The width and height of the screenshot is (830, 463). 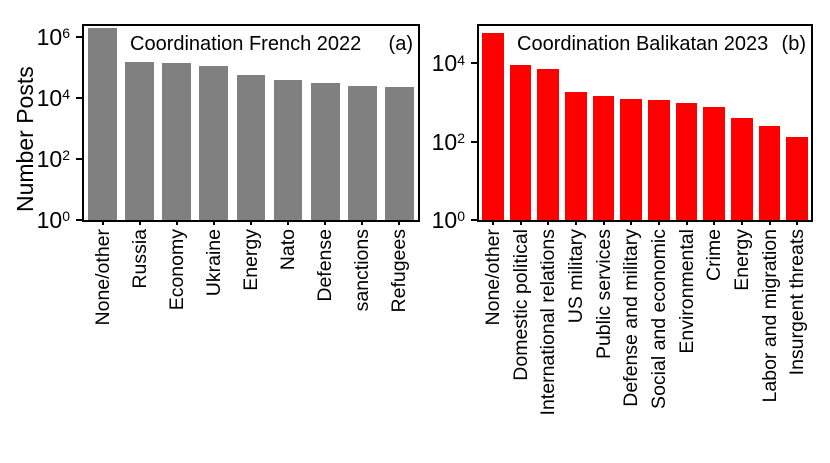 I want to click on bar-nato, so click(x=288, y=149).